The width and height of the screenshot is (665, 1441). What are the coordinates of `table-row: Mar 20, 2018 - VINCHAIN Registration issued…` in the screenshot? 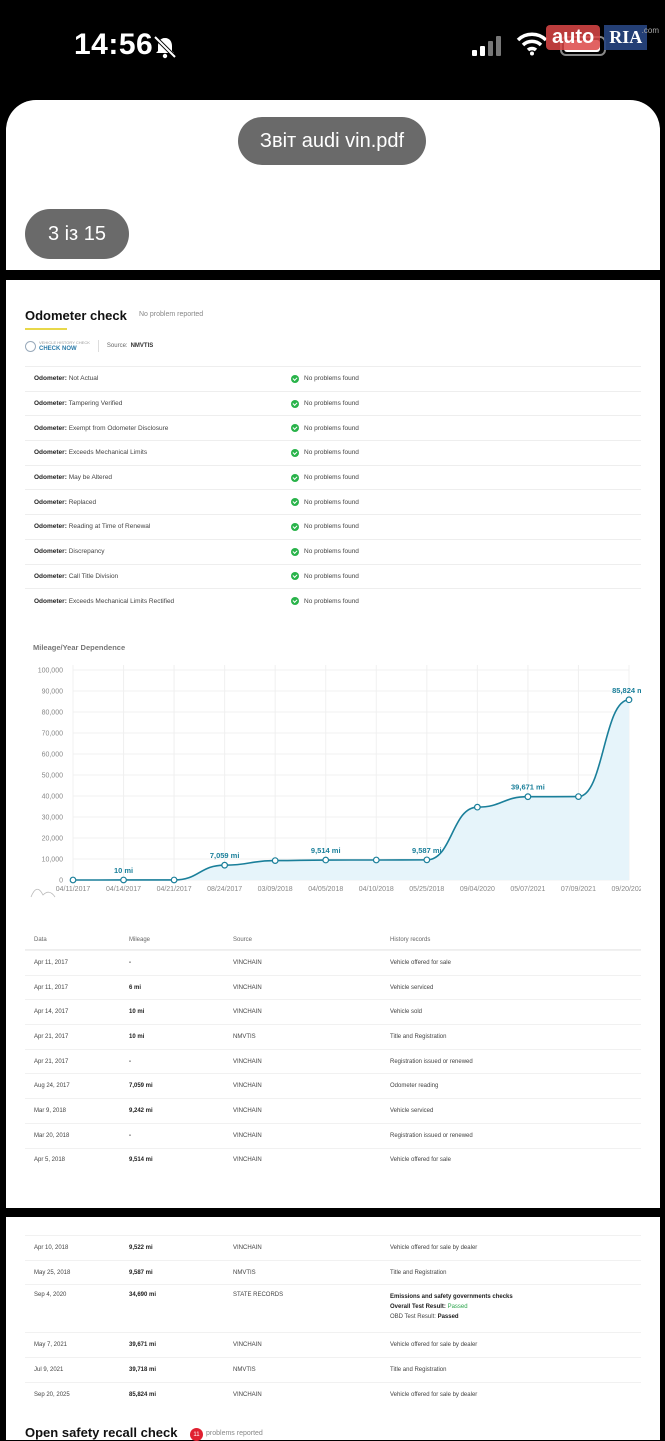 It's located at (333, 1135).